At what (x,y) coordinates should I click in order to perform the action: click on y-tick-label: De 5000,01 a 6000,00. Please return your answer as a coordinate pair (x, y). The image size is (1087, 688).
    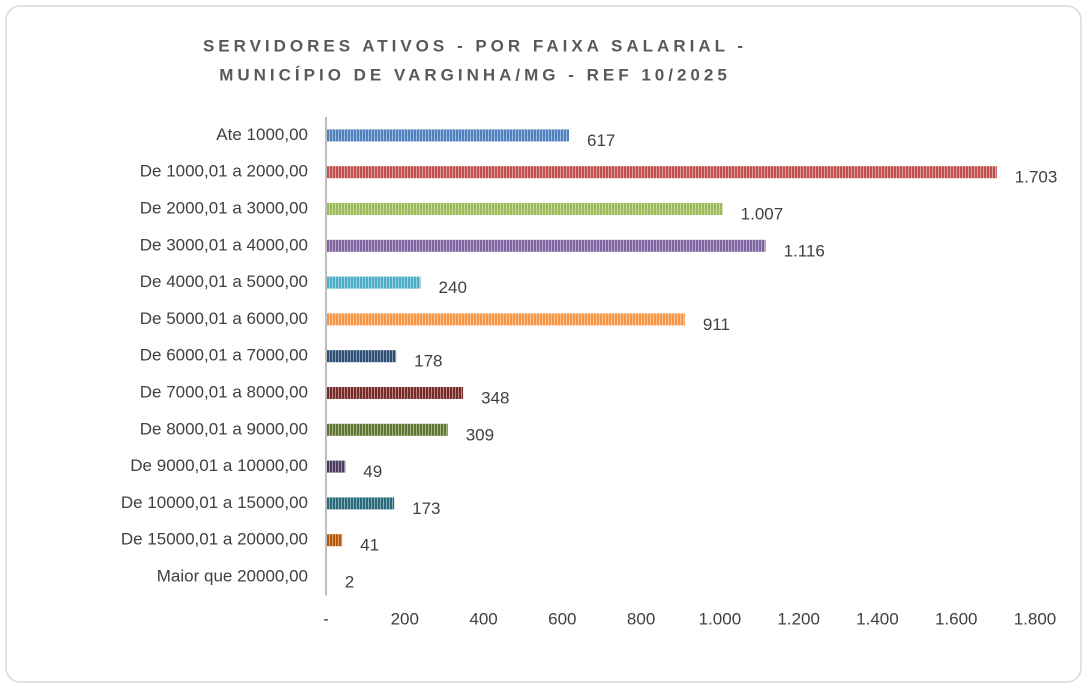
    Looking at the image, I should click on (224, 318).